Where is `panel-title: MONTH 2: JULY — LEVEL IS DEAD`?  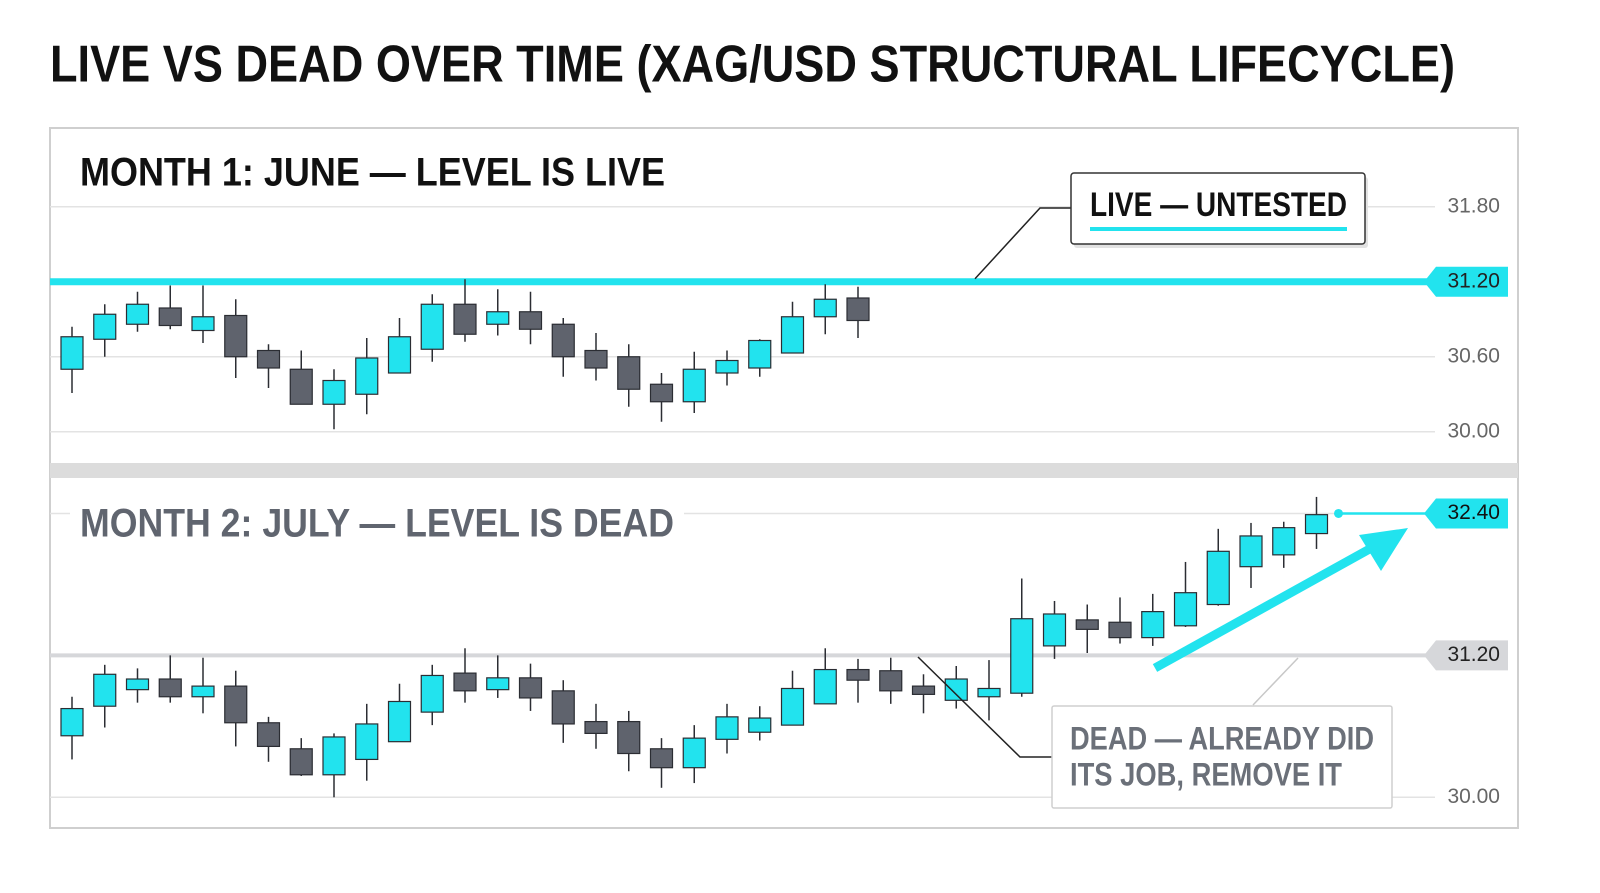
panel-title: MONTH 2: JULY — LEVEL IS DEAD is located at coordinates (377, 524).